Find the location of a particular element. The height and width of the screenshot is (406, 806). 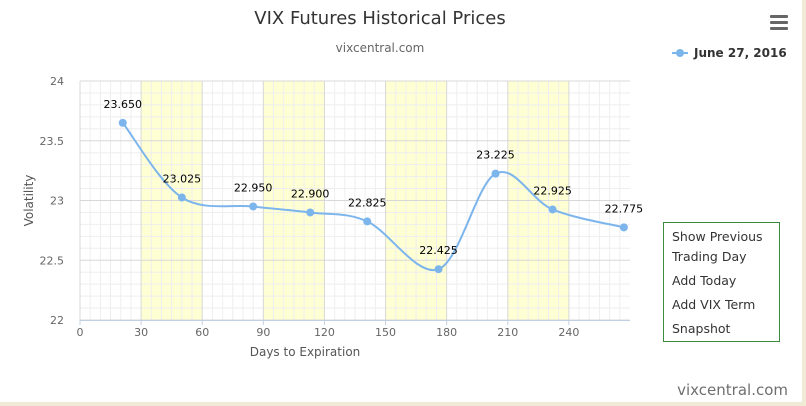

y-tick-label: 22 is located at coordinates (57, 320).